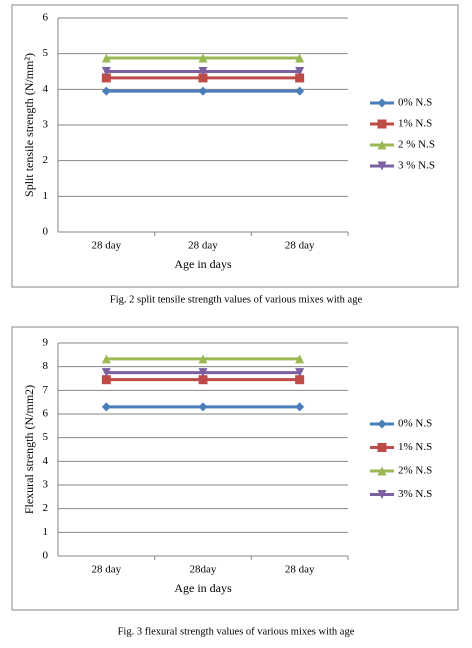 Image resolution: width=472 pixels, height=648 pixels. What do you see at coordinates (415, 494) in the screenshot?
I see `legend-label: 3% N.S` at bounding box center [415, 494].